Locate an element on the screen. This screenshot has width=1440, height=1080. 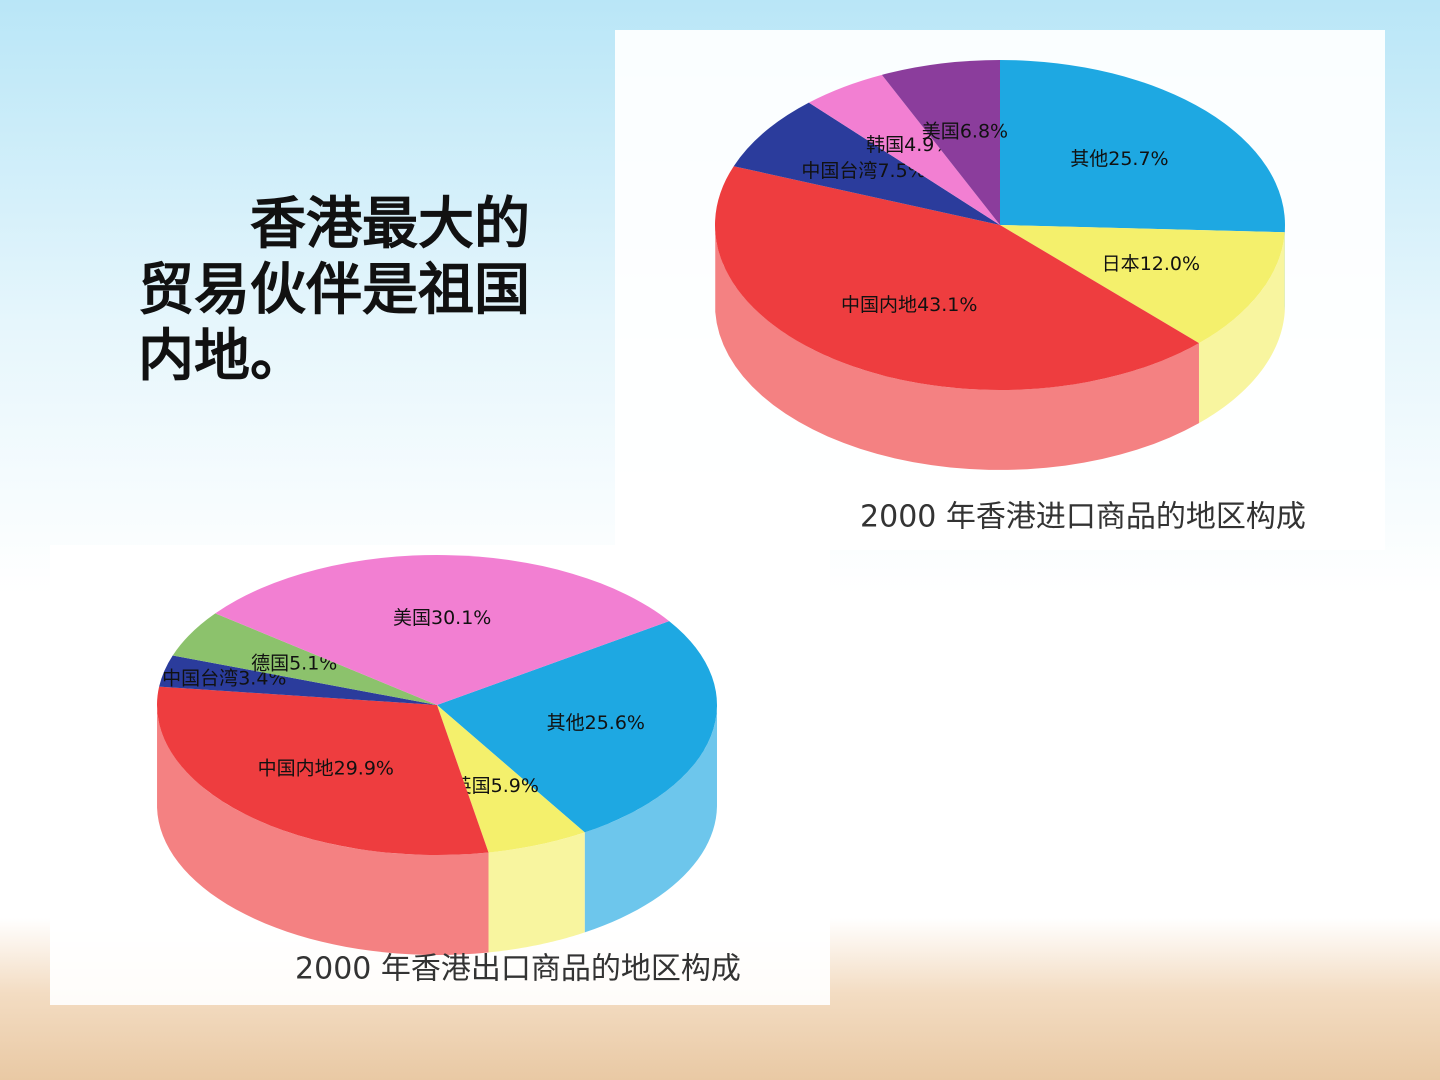
chart-title: 2000 年香港出口商品的地区构成 is located at coordinates (518, 969).